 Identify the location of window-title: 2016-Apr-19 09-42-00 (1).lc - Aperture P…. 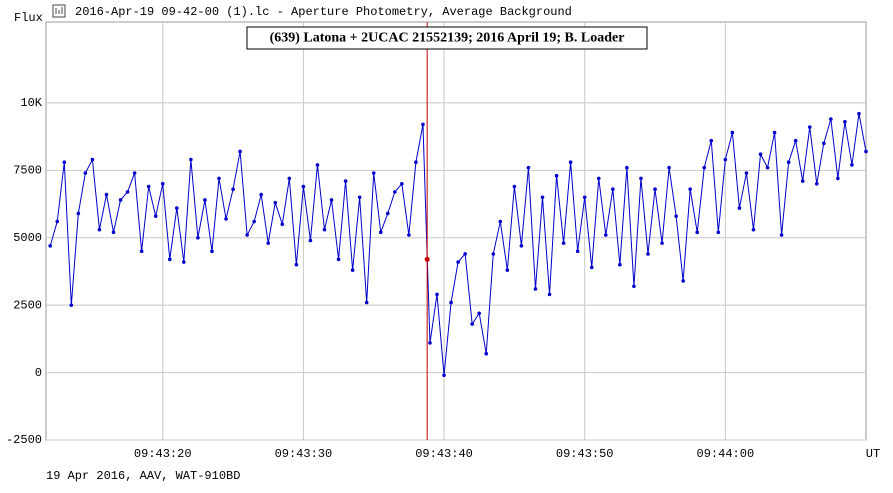
(323, 12).